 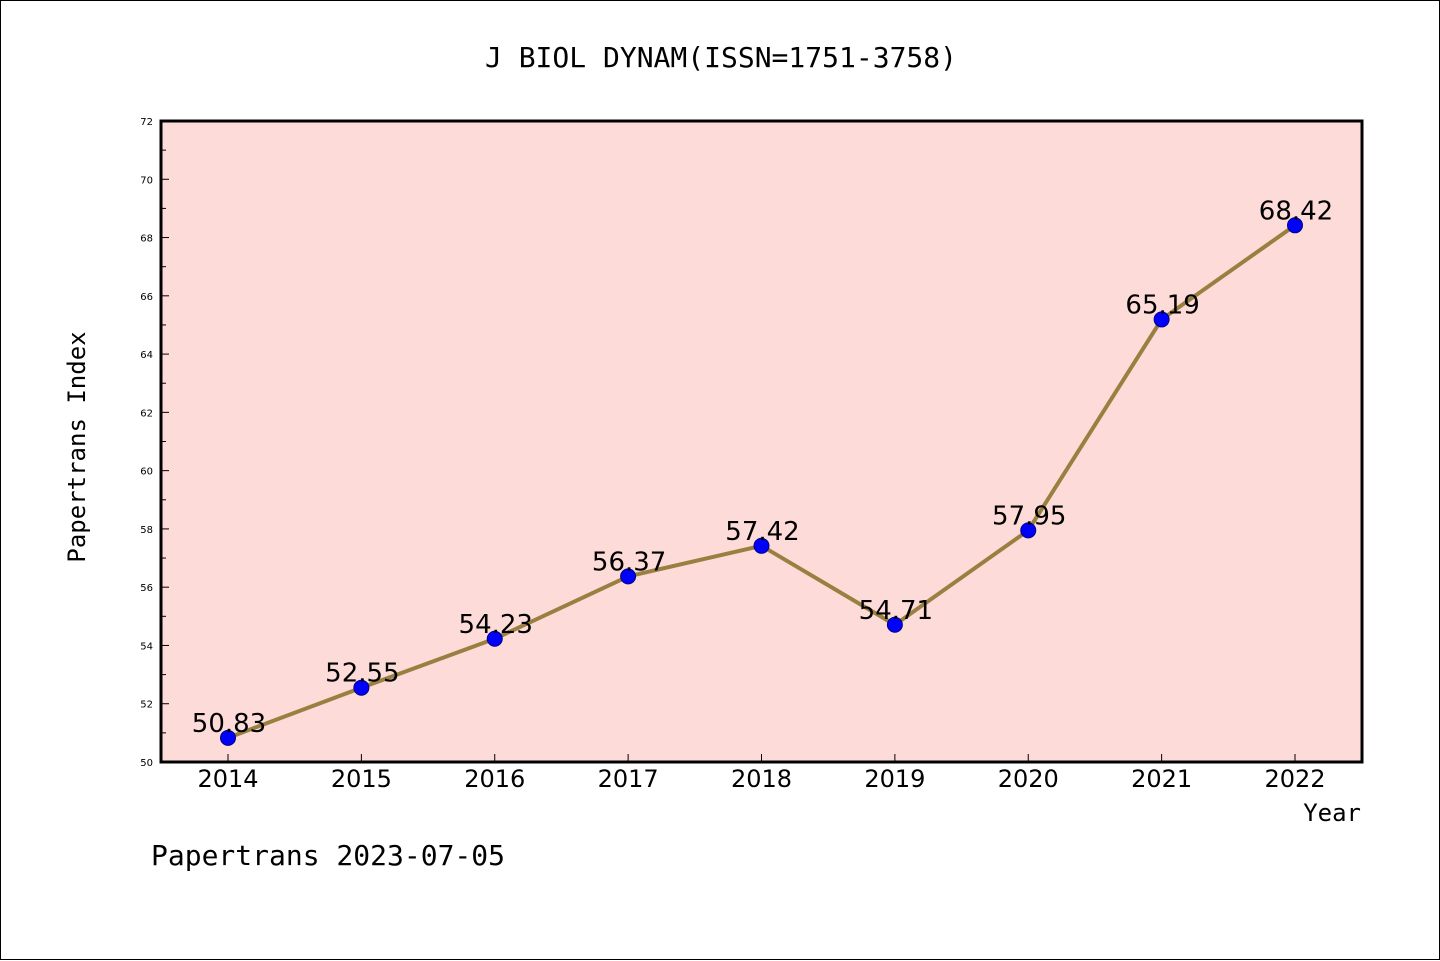 I want to click on y-axis: 50 52 54 56 58 60 62 64 66 68 70 72, so click(x=154, y=443).